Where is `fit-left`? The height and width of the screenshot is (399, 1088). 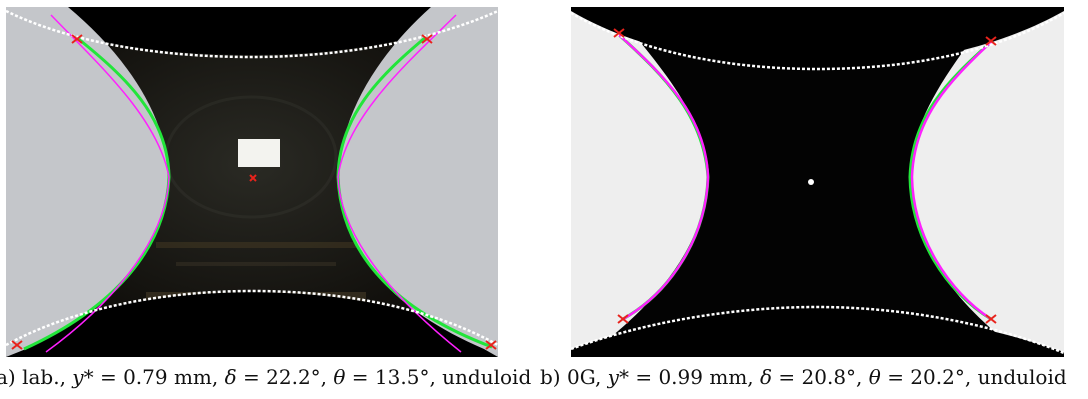
fit-left is located at coordinates (664, 177).